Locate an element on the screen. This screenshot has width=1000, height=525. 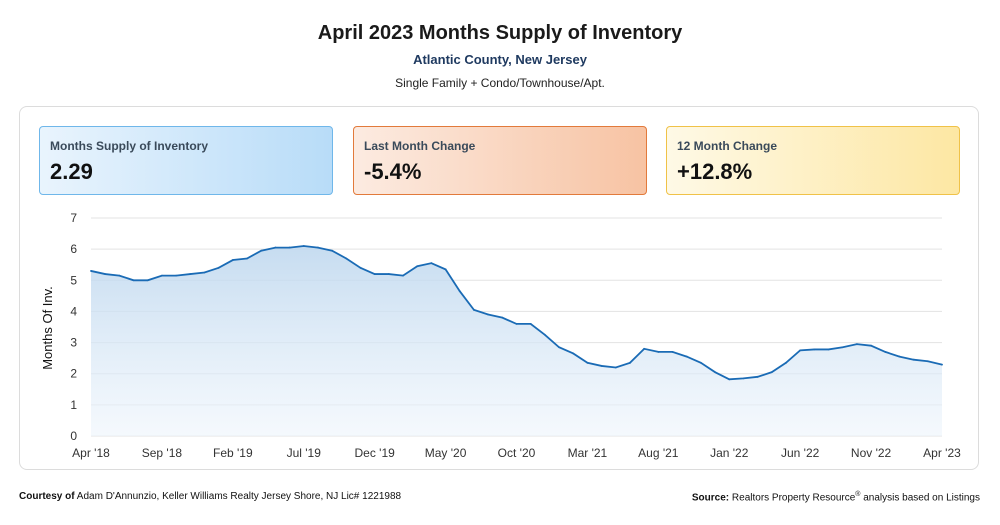
last-month-change-card: Last Month Change -5.4% is located at coordinates (500, 160).